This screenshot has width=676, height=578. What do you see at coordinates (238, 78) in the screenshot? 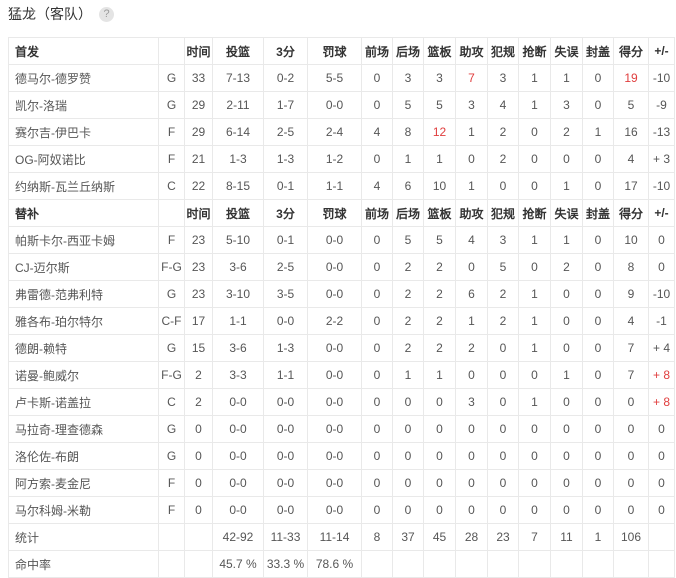
I see `stat-cell: 7-13` at bounding box center [238, 78].